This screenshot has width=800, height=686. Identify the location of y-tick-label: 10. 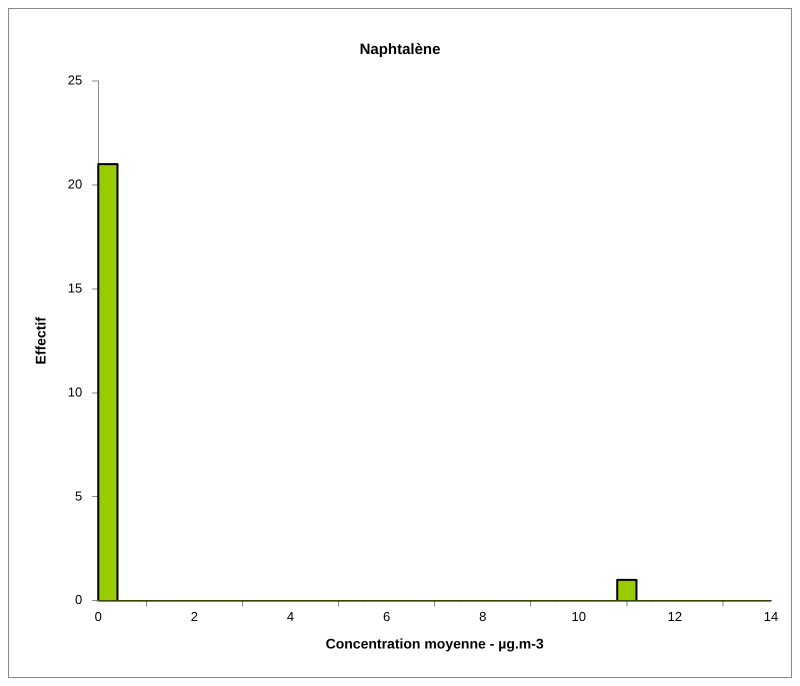
(75, 392).